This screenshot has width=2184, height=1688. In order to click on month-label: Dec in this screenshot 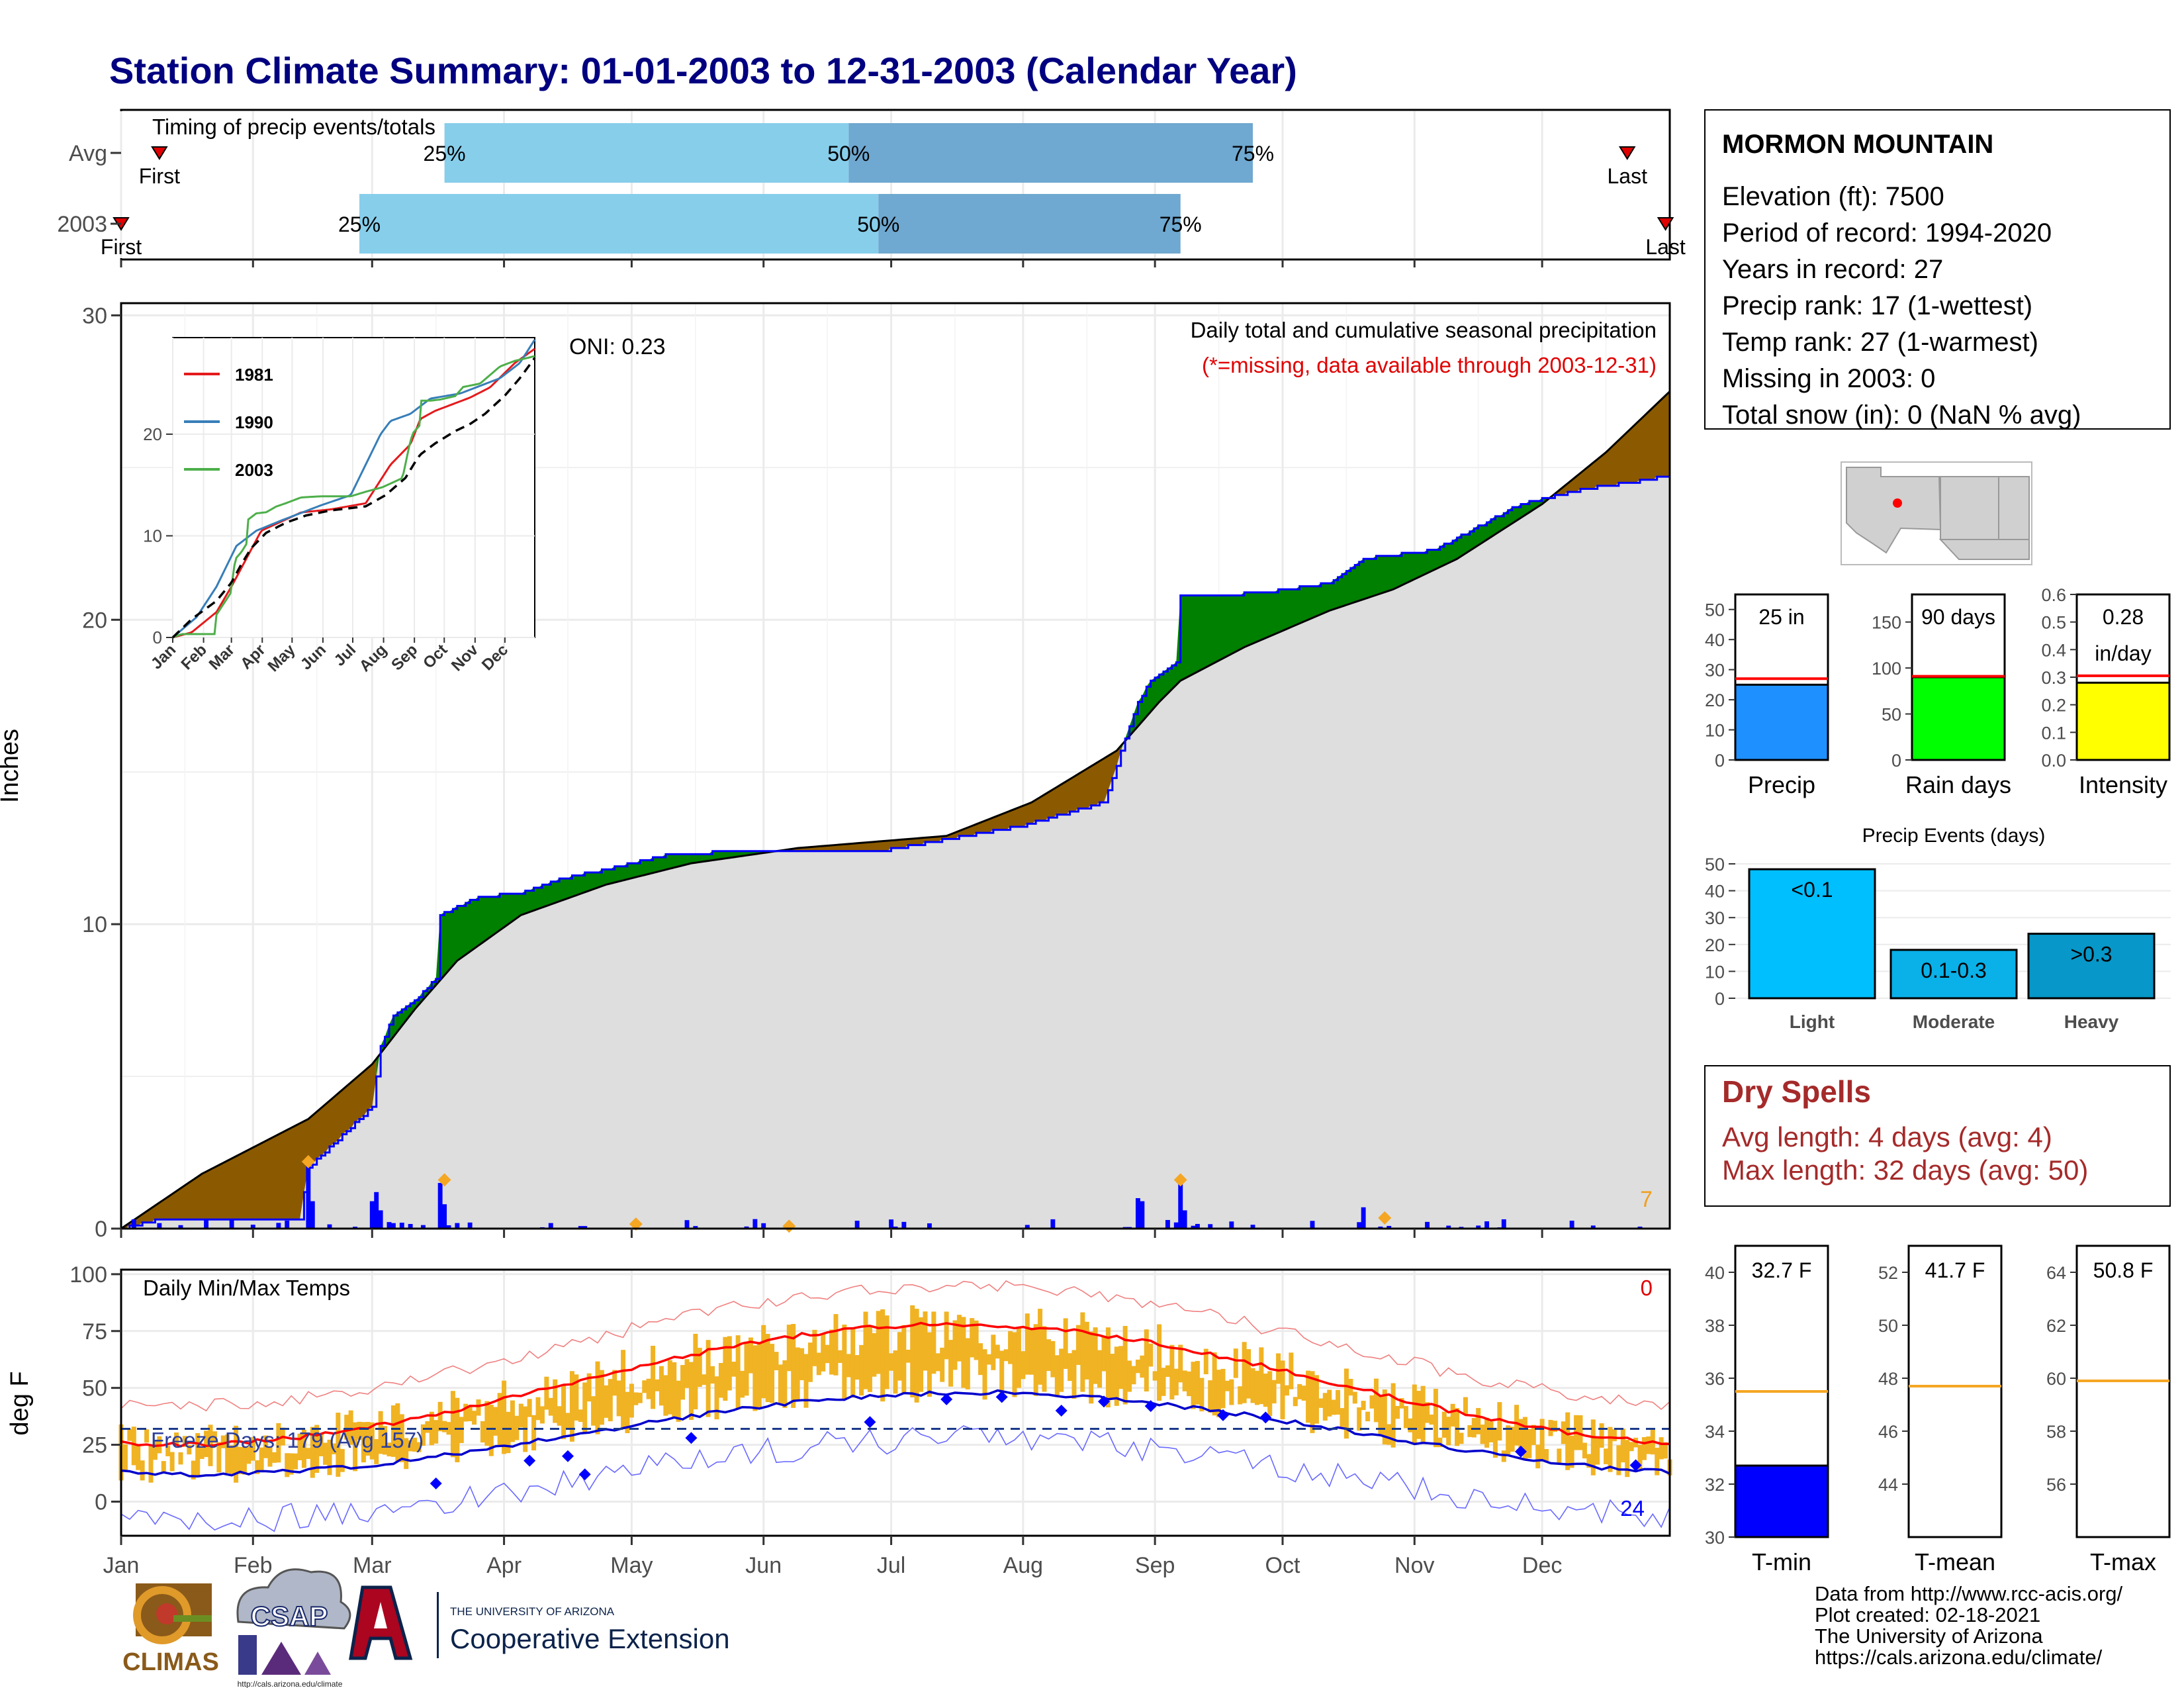, I will do `click(1542, 1565)`.